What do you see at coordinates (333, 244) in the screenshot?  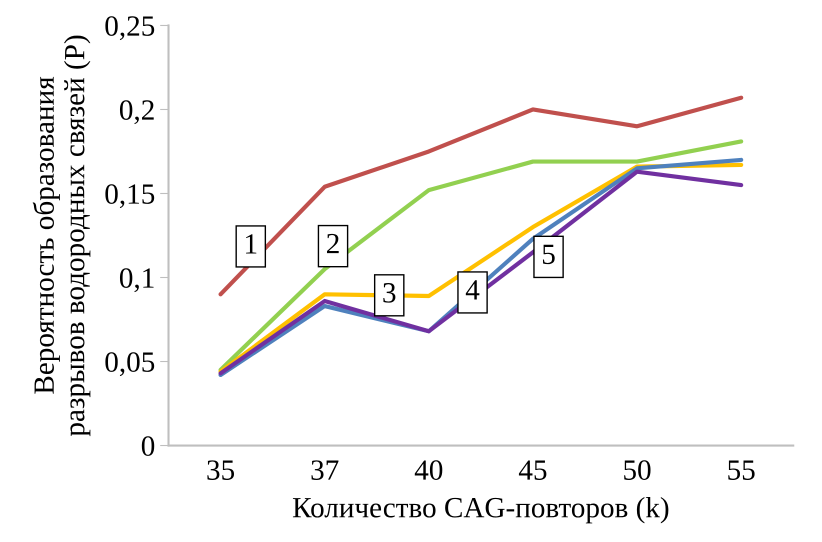 I see `series-label: 2` at bounding box center [333, 244].